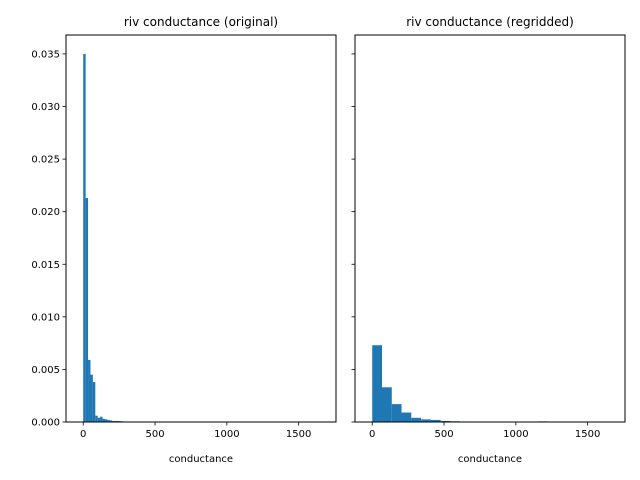  What do you see at coordinates (490, 22) in the screenshot?
I see `axes-title: riv conductance (regridded)` at bounding box center [490, 22].